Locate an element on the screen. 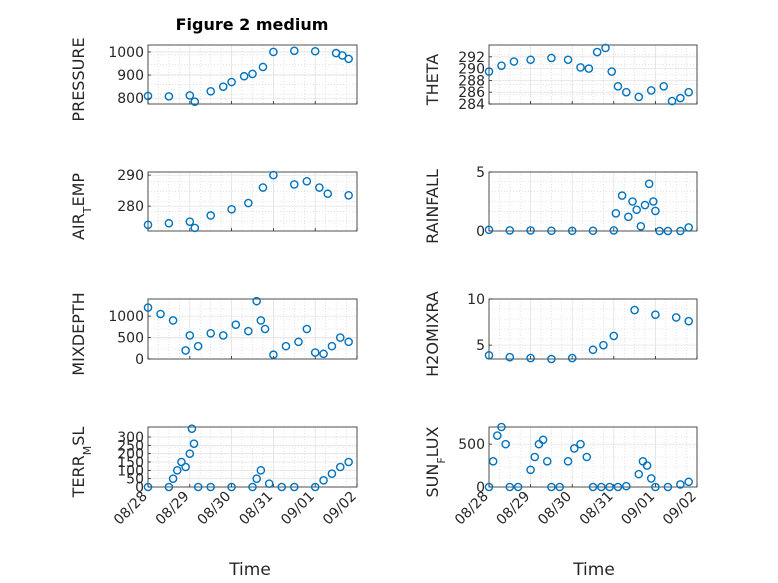 Image resolution: width=778 pixels, height=583 pixels. y-axis-label: MIXDEPTH is located at coordinates (78, 333).